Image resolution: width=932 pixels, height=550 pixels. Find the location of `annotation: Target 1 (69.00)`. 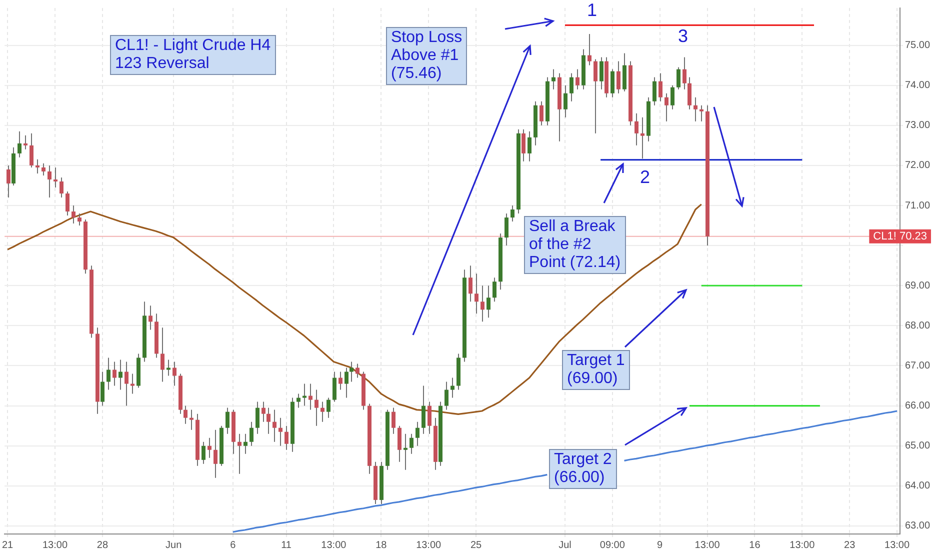

annotation: Target 1 (69.00) is located at coordinates (596, 370).